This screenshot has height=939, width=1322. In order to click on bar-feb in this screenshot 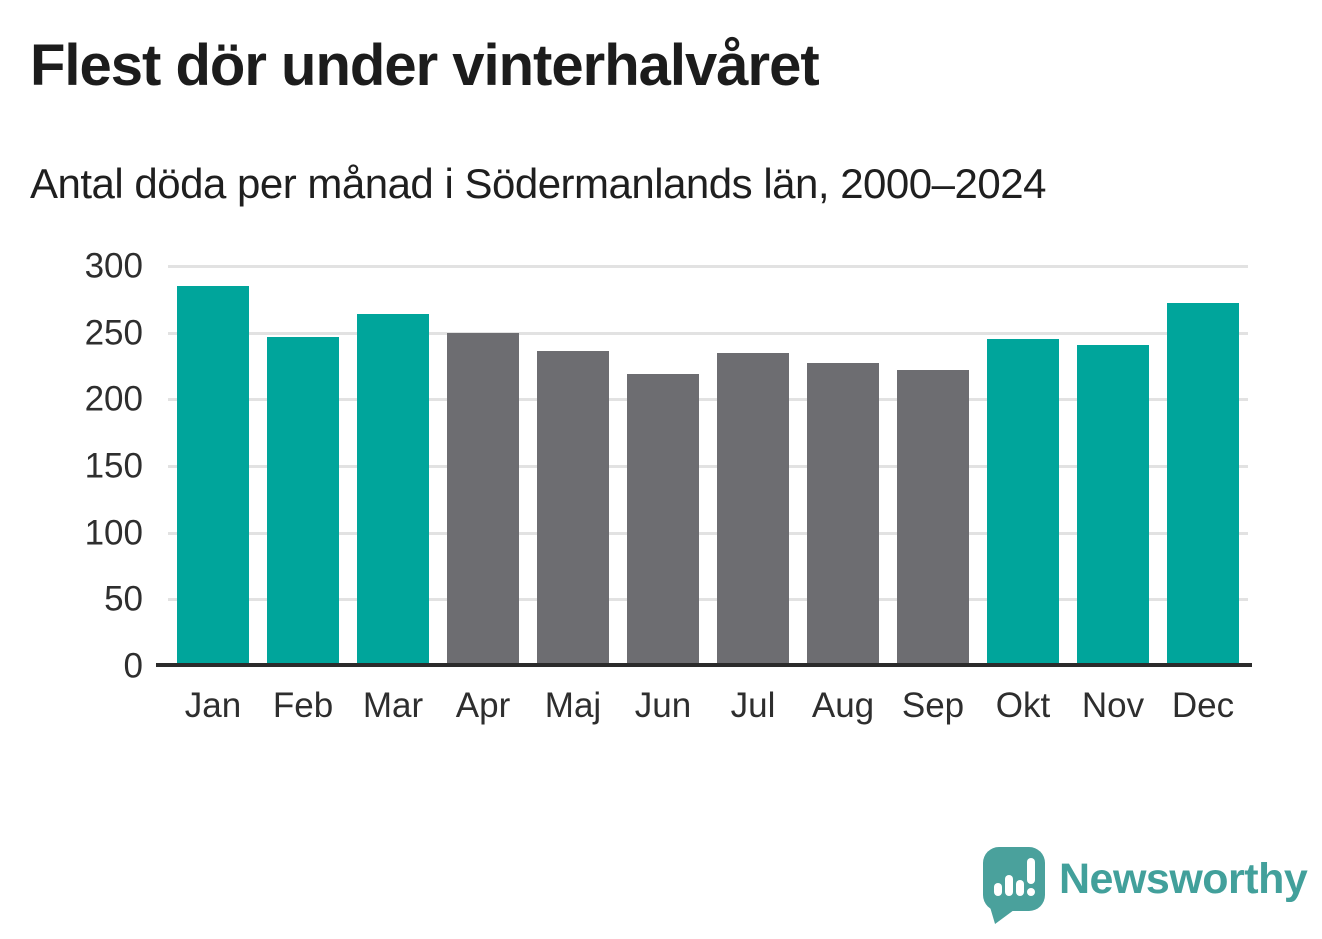, I will do `click(303, 501)`.